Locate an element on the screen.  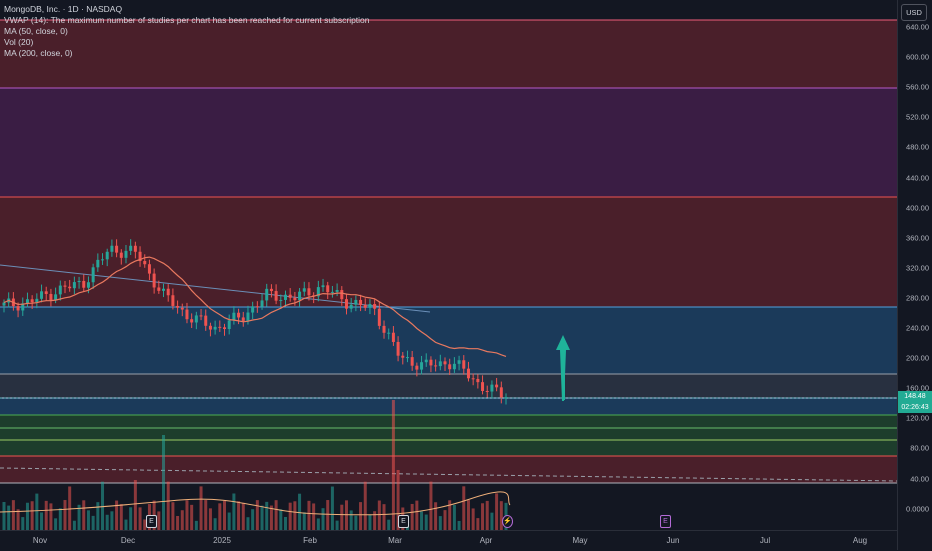
price-tick-label: 120.00 is located at coordinates (917, 418).